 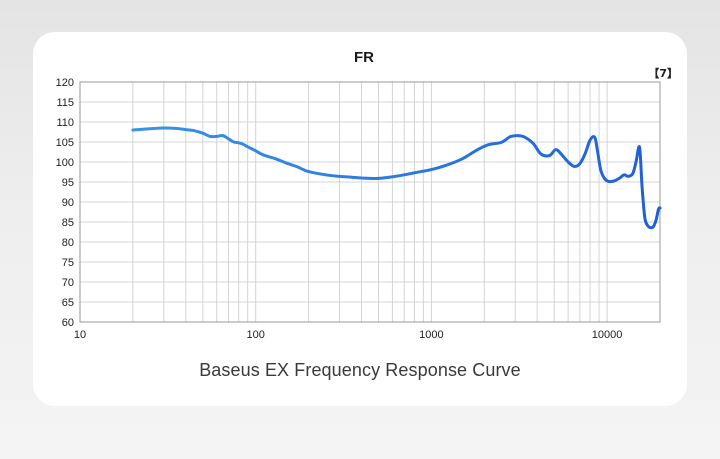 I want to click on y-tick-label: 95, so click(x=68, y=183).